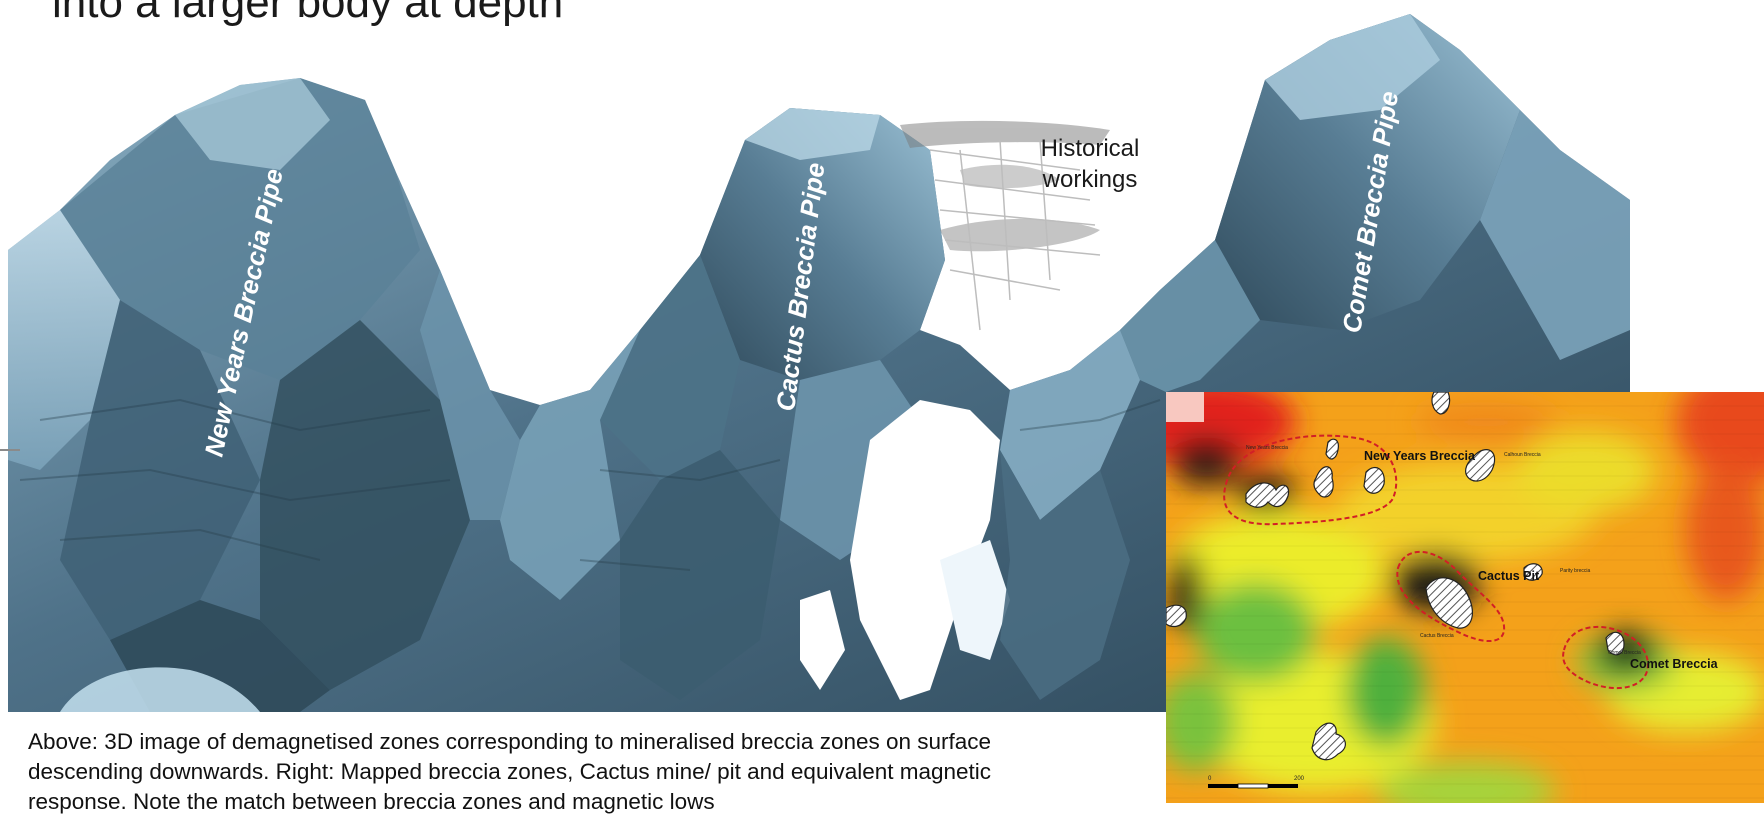  Describe the element at coordinates (1436, 562) in the screenshot. I see `breccia-boundaries` at that location.